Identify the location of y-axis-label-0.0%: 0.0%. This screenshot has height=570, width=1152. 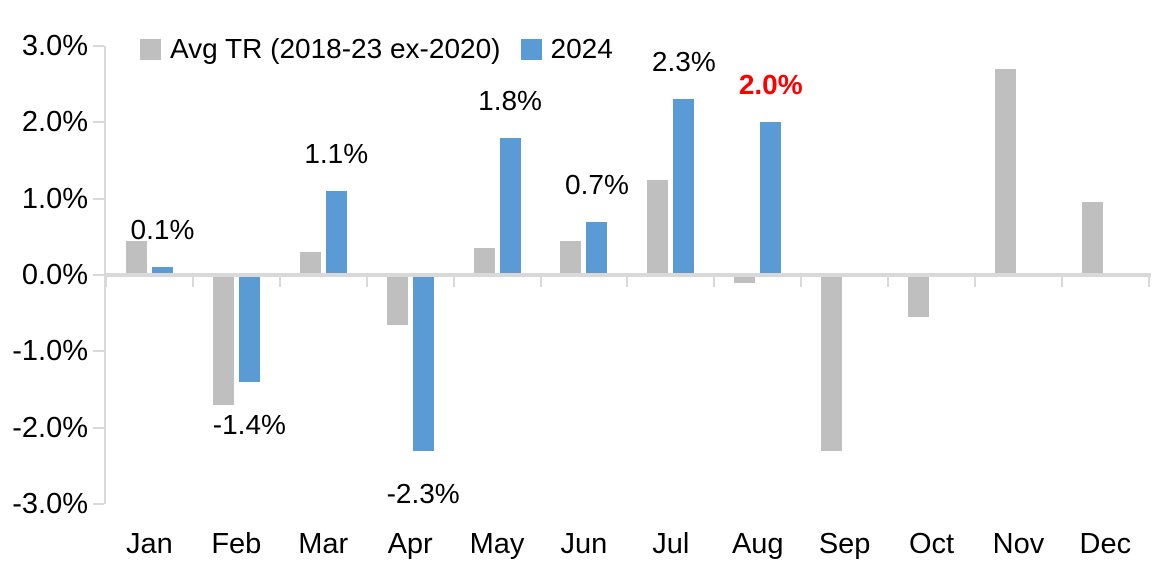
(54, 275).